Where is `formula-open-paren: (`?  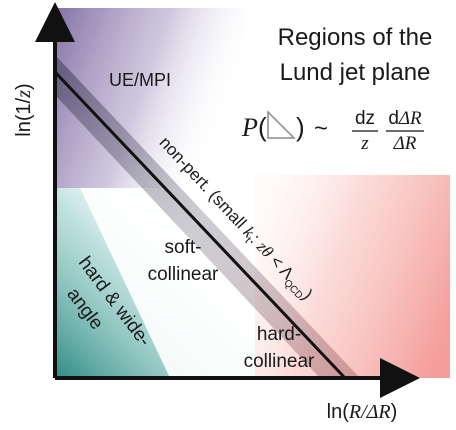 formula-open-paren: ( is located at coordinates (262, 127).